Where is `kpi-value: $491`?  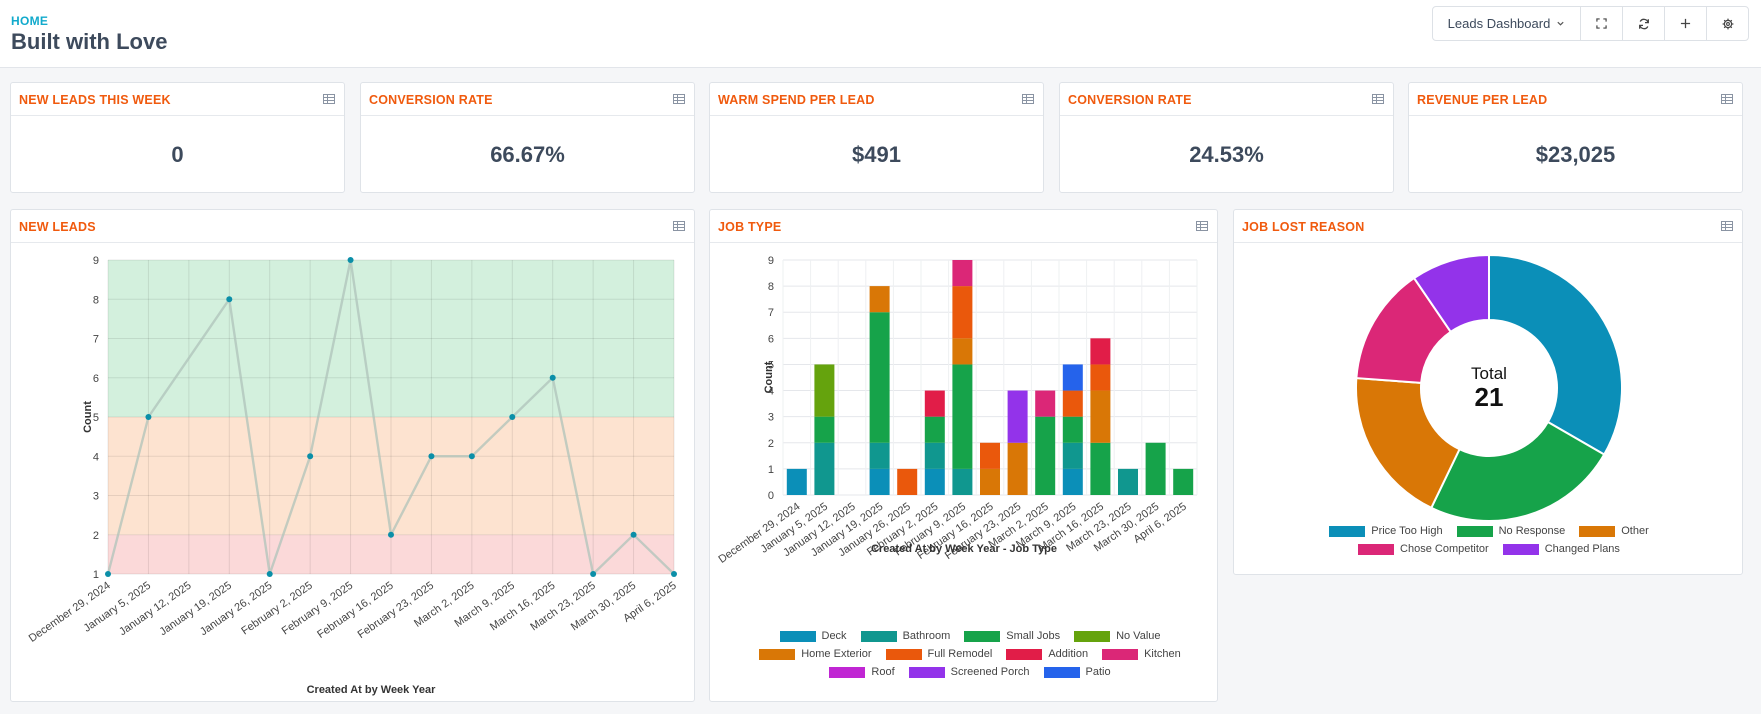 kpi-value: $491 is located at coordinates (876, 154).